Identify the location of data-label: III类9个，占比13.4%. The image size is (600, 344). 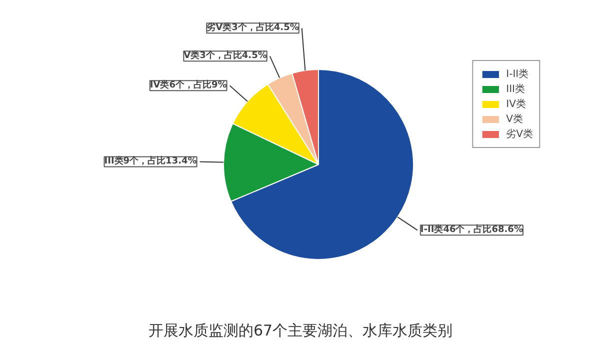
(150, 161).